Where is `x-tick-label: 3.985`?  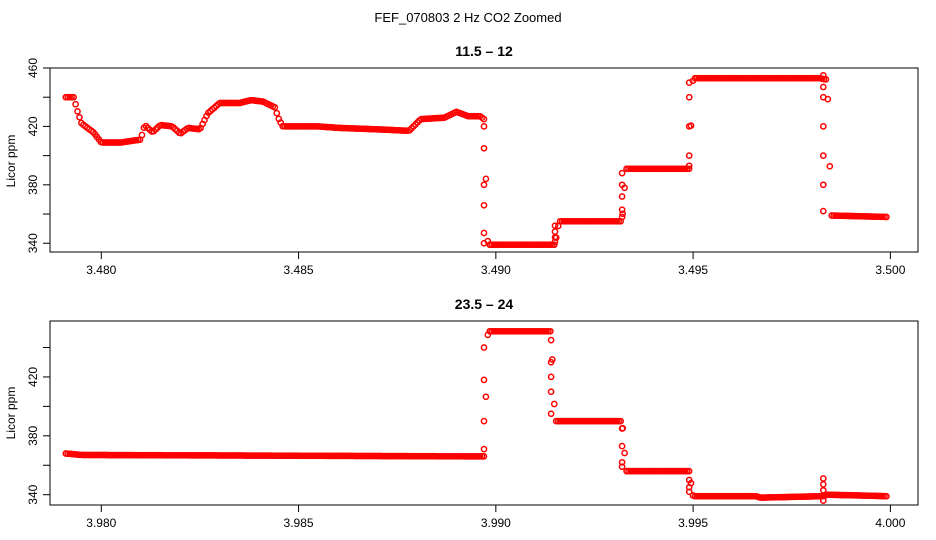
x-tick-label: 3.985 is located at coordinates (299, 523).